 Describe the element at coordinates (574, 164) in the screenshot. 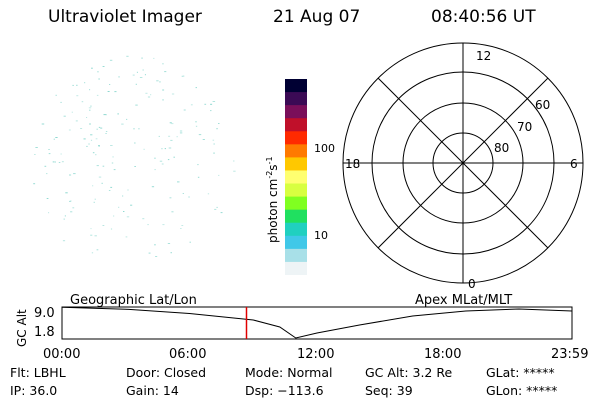

I see `polar-label-6: 6` at that location.